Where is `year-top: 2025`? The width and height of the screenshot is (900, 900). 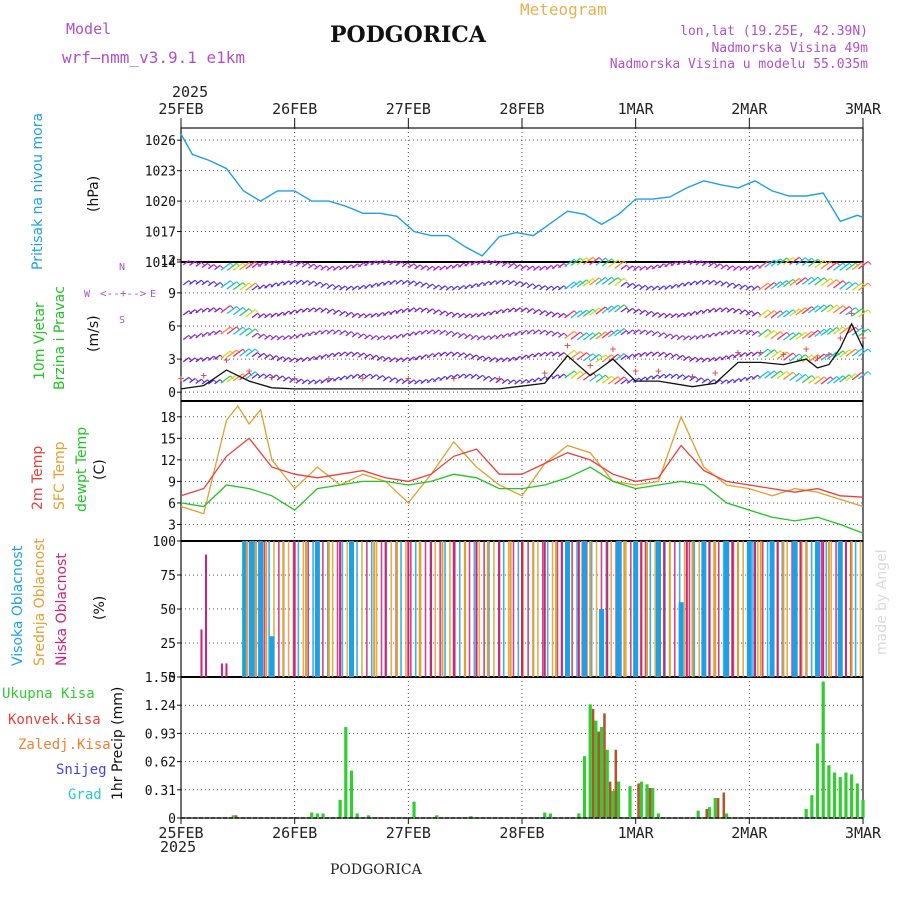 year-top: 2025 is located at coordinates (190, 92).